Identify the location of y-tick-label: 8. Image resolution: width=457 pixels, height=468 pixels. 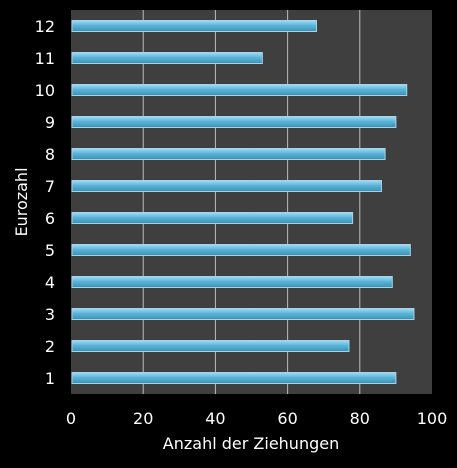
(50, 154).